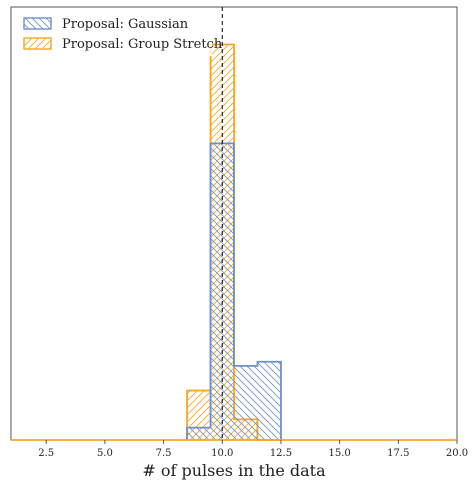 This screenshot has width=474, height=486. I want to click on x-tick-label-4: 12.5, so click(281, 453).